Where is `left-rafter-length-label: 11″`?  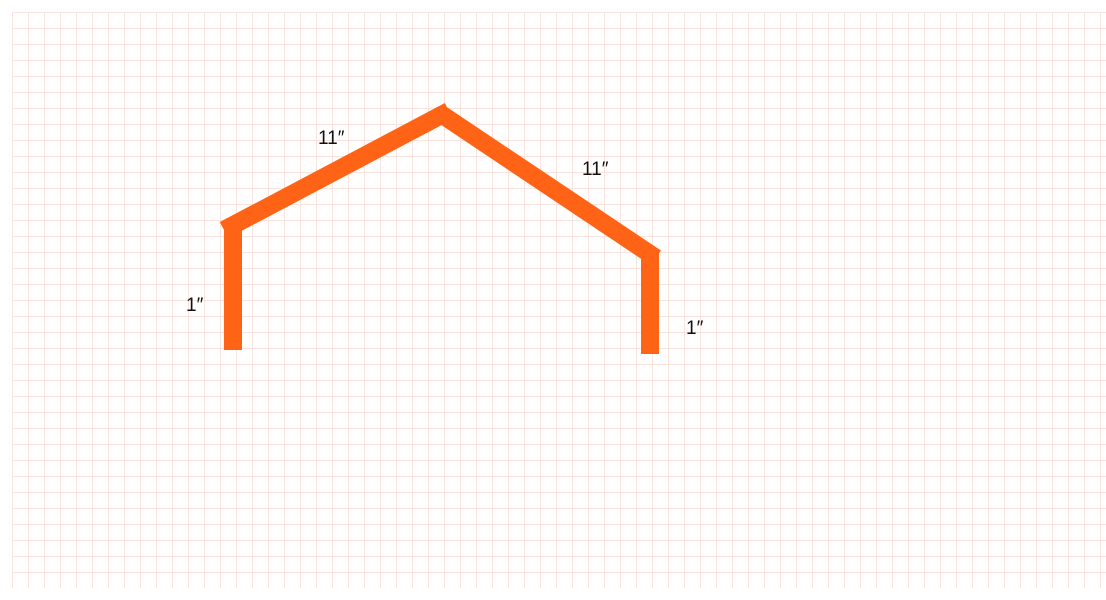
left-rafter-length-label: 11″ is located at coordinates (331, 138).